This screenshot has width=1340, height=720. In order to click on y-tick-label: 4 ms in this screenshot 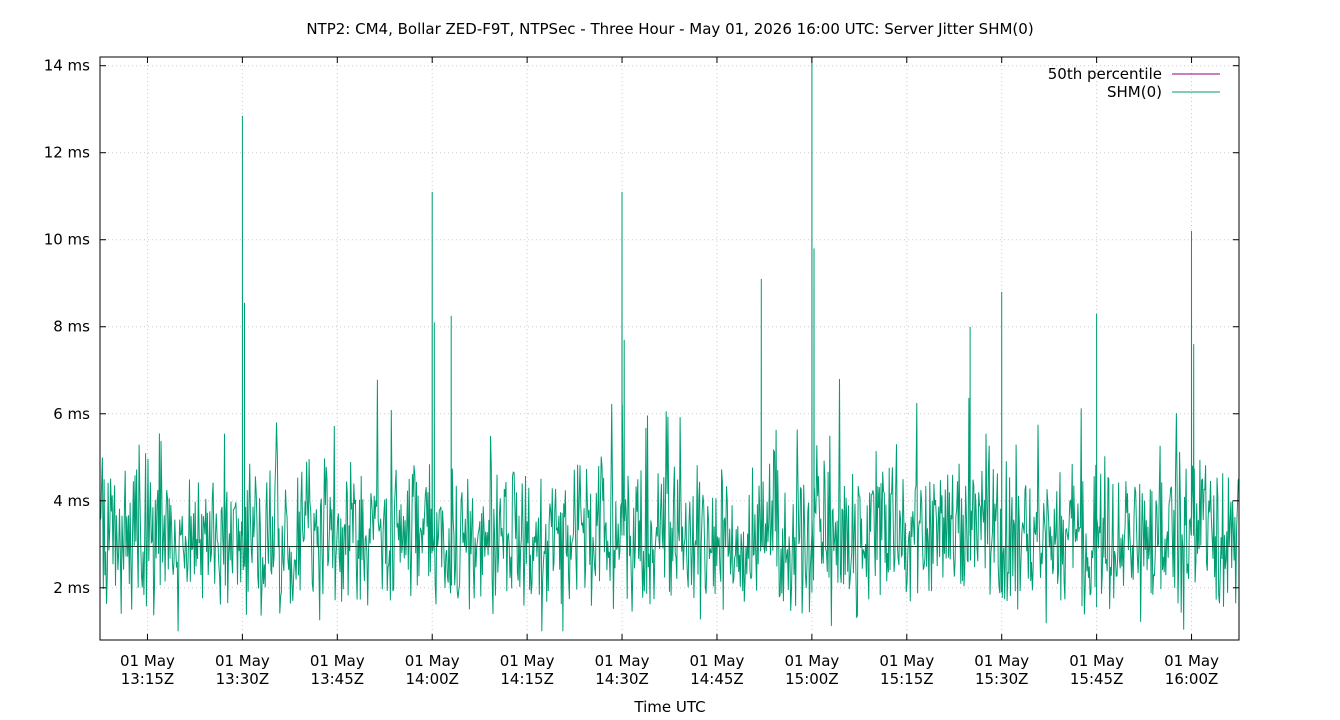, I will do `click(71, 501)`.